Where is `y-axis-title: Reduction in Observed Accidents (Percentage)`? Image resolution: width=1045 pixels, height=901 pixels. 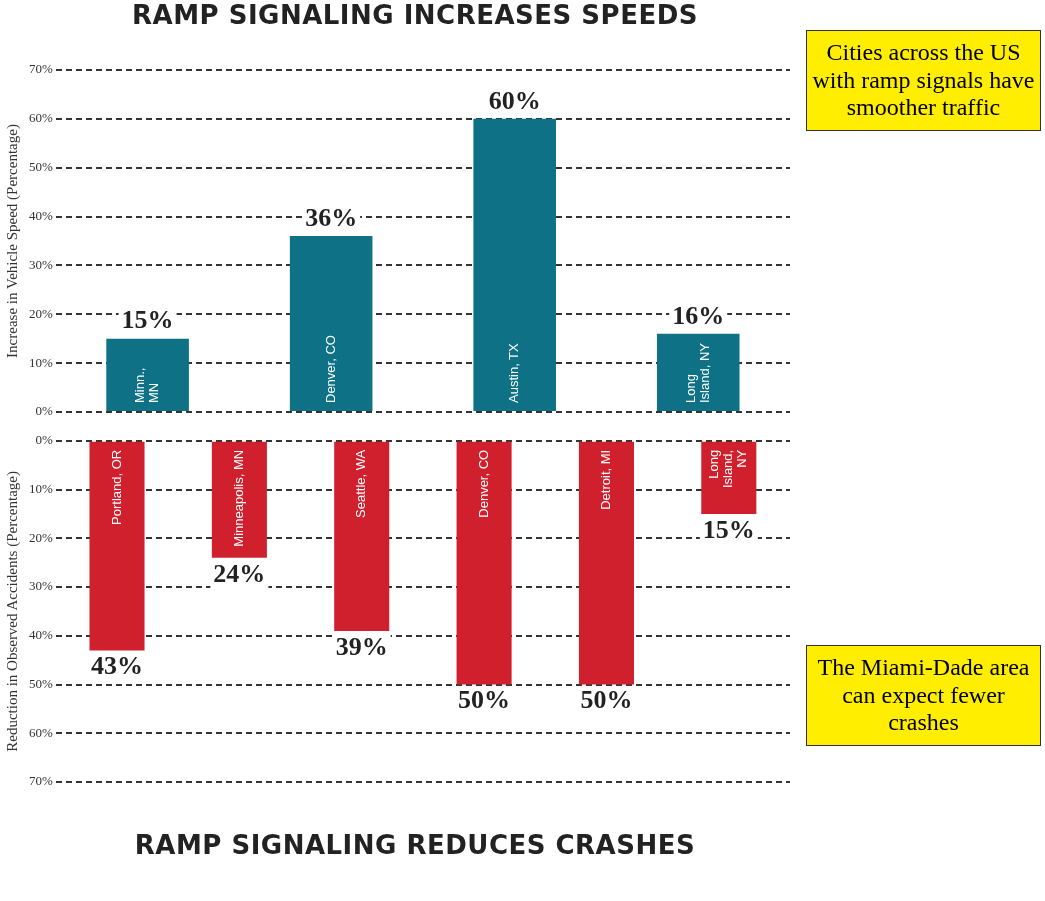
y-axis-title: Reduction in Observed Accidents (Percentage) is located at coordinates (12, 611).